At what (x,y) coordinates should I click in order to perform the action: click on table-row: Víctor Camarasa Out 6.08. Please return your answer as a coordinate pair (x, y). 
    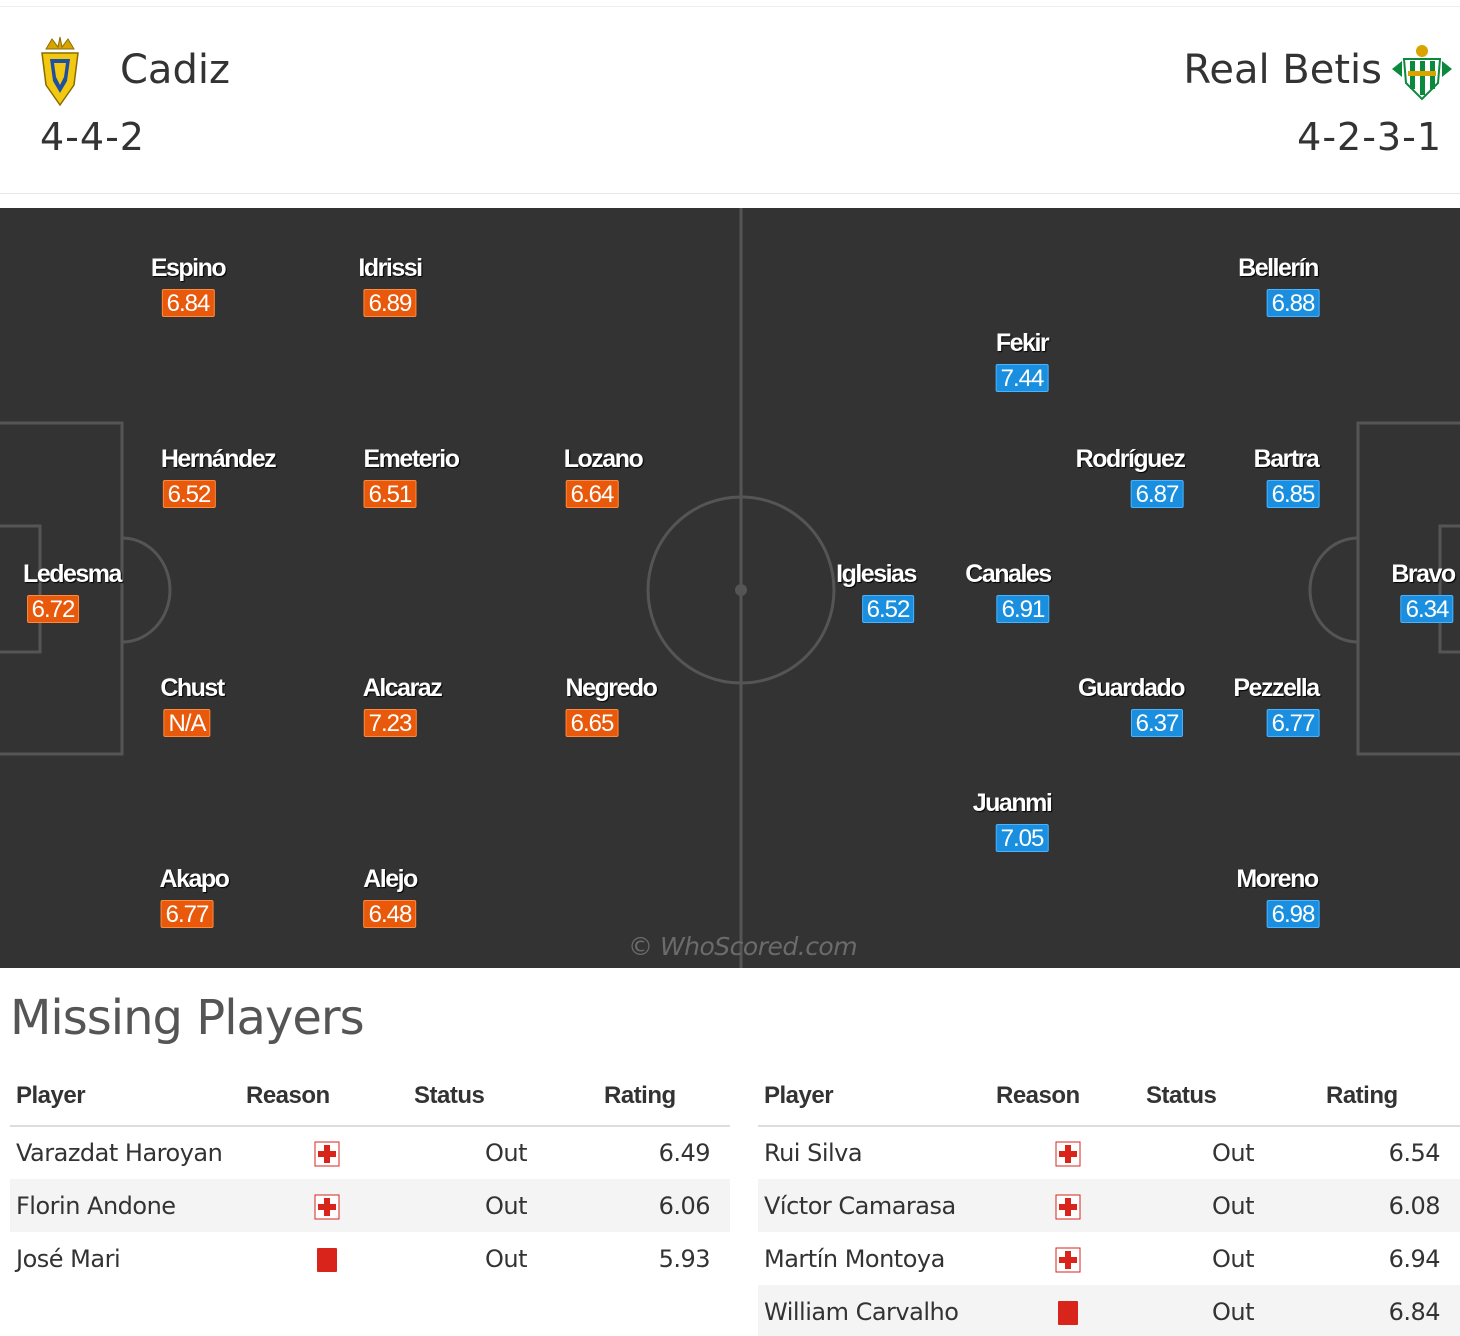
    Looking at the image, I should click on (1109, 1205).